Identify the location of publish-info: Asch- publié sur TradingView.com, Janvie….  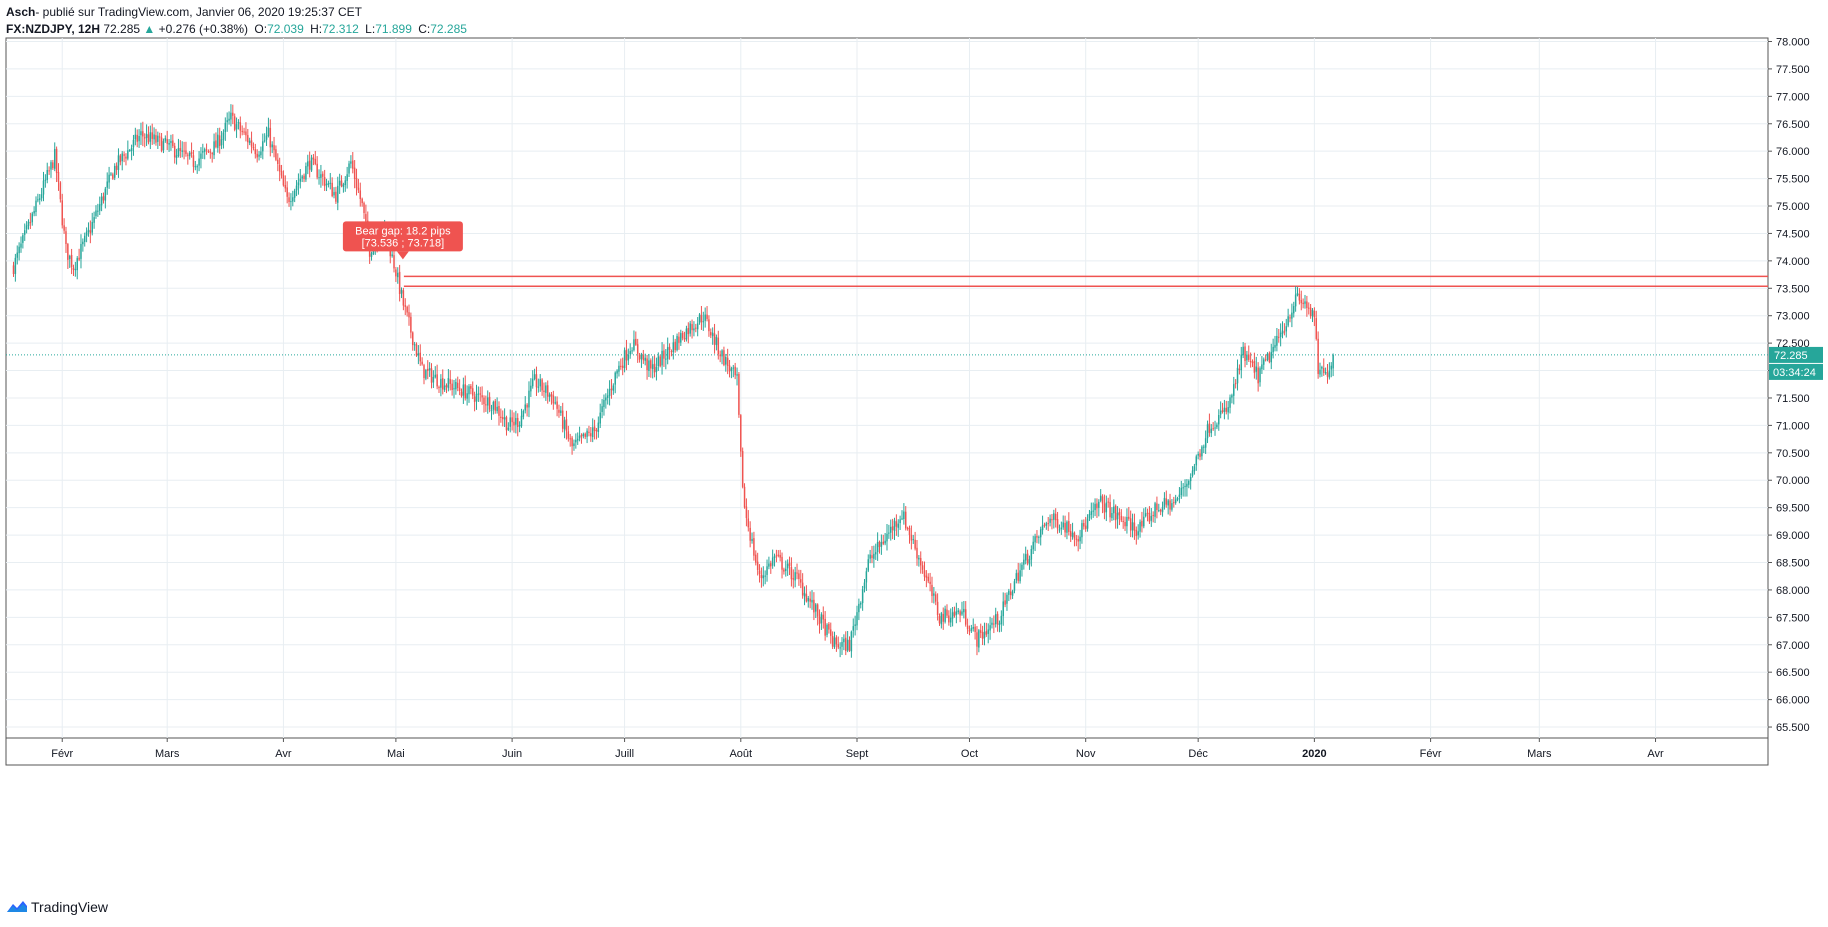
(184, 12).